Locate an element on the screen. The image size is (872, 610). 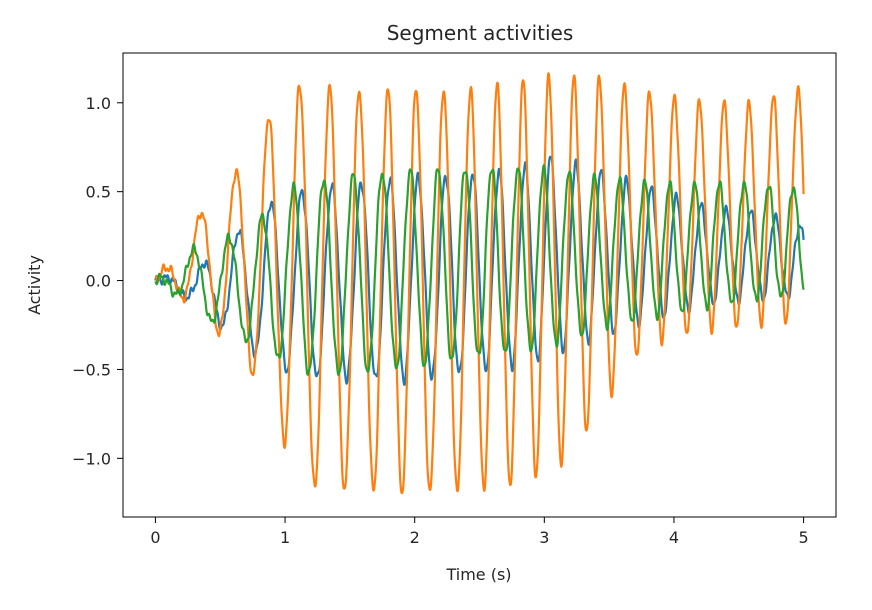
x-tick-label: 1 is located at coordinates (285, 537).